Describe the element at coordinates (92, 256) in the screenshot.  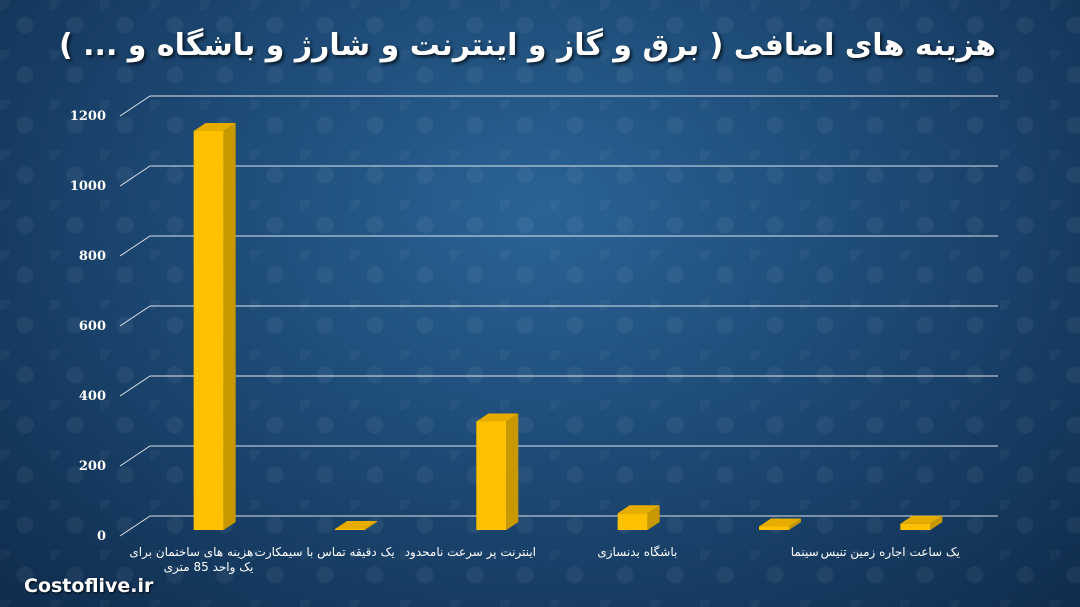
I see `y-tick-label: 800` at that location.